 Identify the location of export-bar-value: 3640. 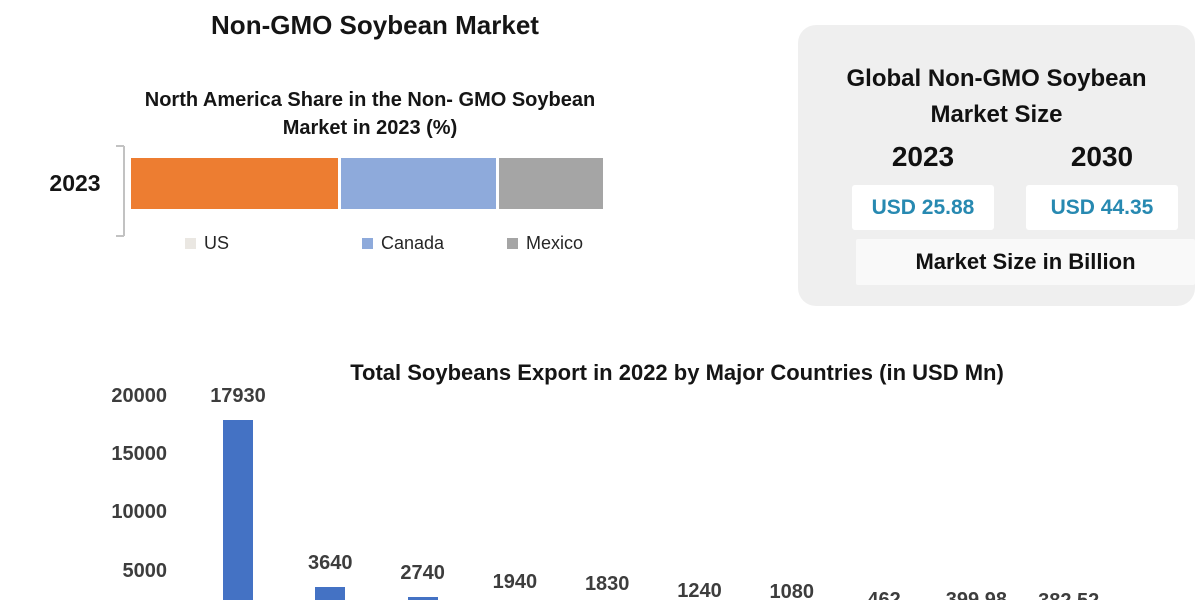
(330, 562).